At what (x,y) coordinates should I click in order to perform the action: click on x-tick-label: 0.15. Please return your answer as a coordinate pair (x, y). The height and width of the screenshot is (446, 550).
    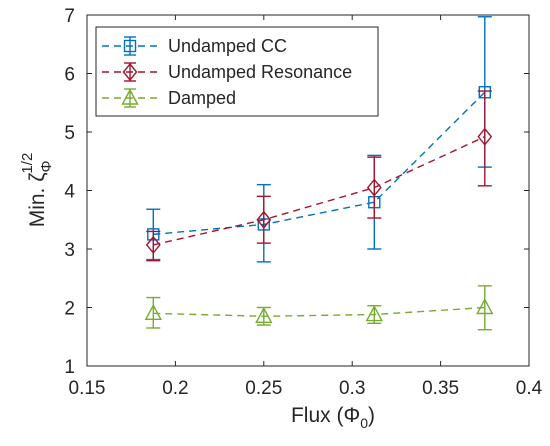
    Looking at the image, I should click on (87, 388).